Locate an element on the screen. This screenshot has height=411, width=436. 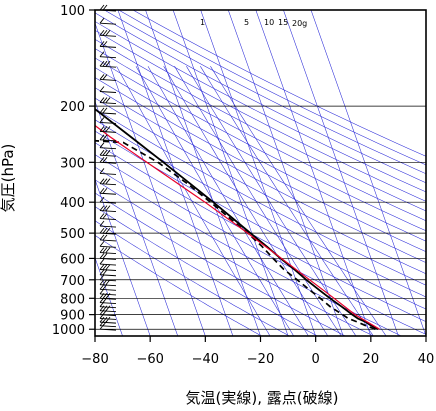
y-tick-label: 900 is located at coordinates (72, 316).